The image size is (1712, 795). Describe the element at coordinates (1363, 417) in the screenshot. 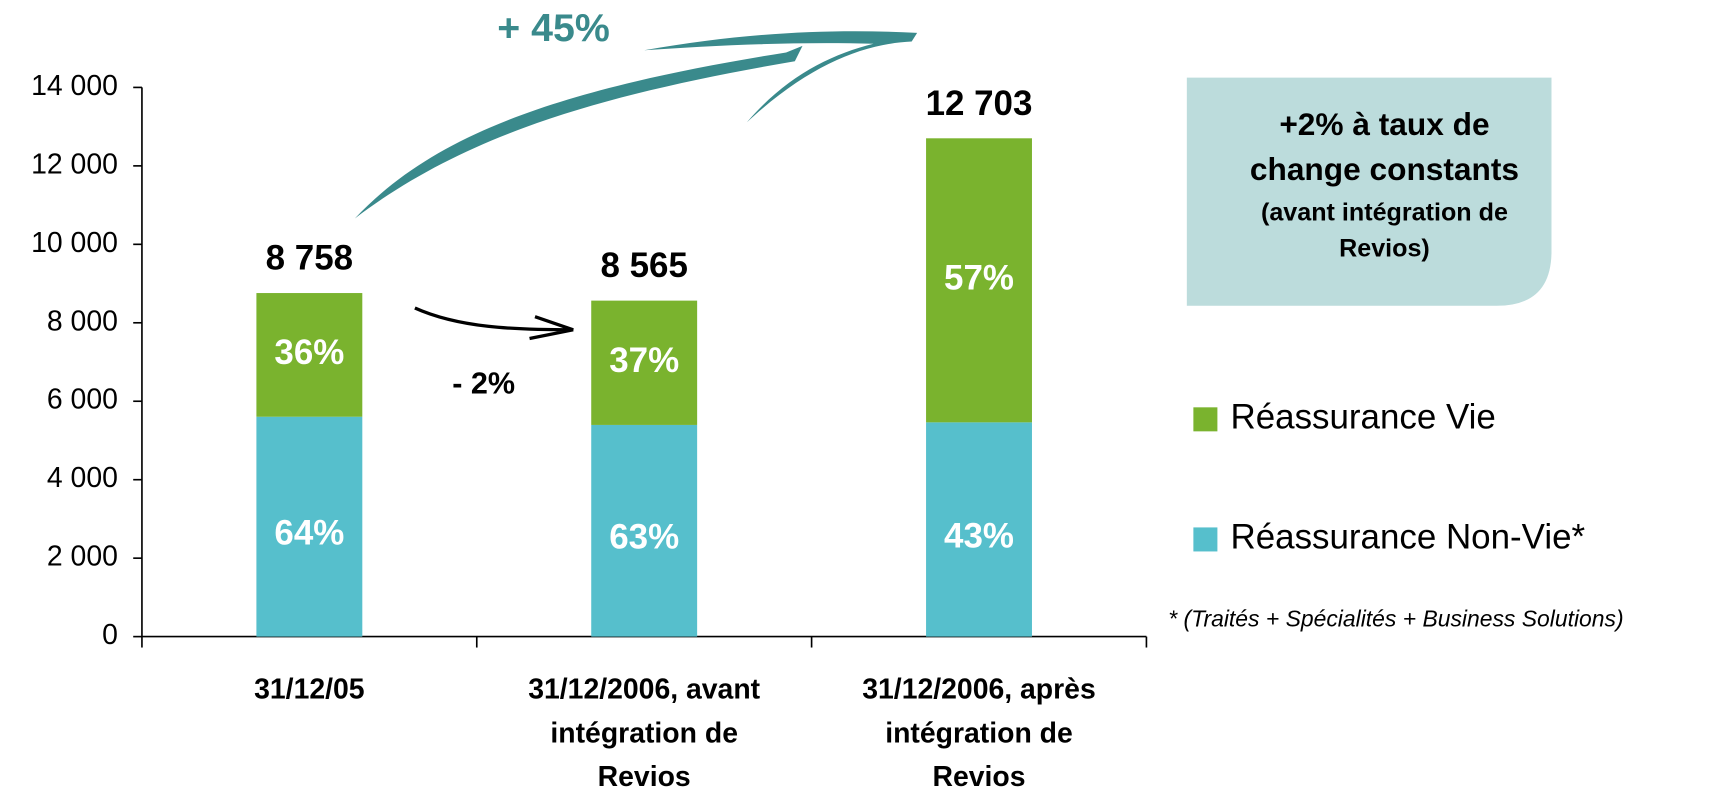

I see `legend-label: Réassurance Vie` at that location.